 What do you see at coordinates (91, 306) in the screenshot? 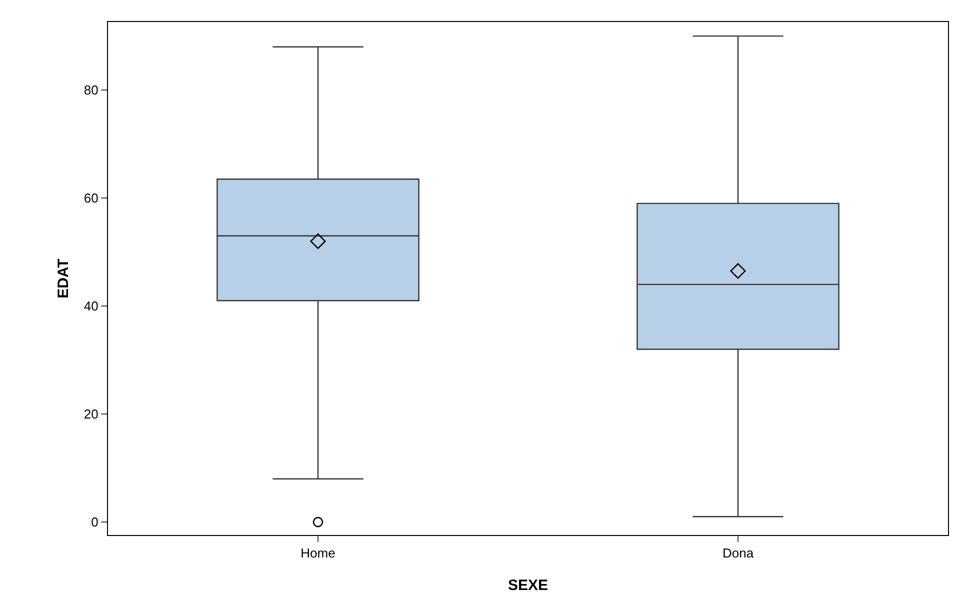
I see `y-tick-label: 40` at bounding box center [91, 306].